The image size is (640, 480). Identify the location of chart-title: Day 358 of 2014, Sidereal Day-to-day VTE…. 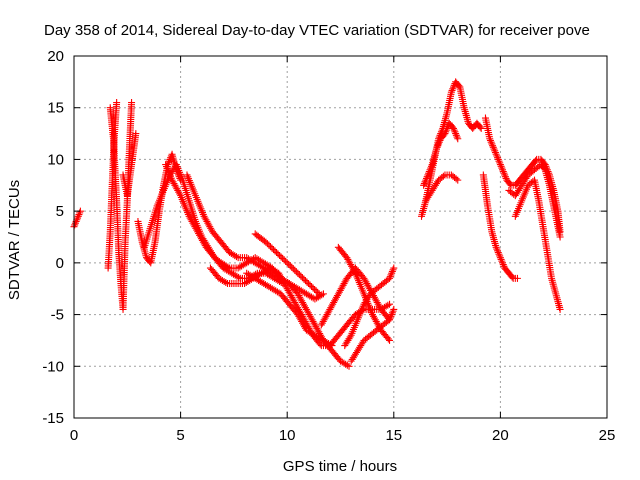
(317, 30).